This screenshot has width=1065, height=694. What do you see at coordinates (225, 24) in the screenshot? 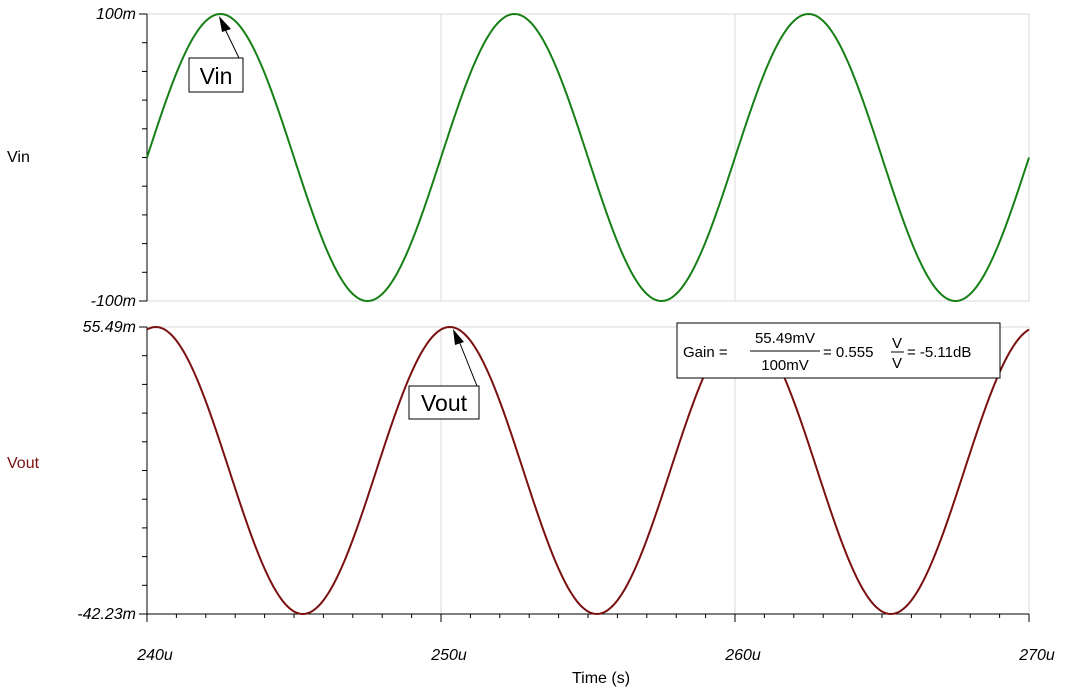
I see `vin-callout-arrowhead` at bounding box center [225, 24].